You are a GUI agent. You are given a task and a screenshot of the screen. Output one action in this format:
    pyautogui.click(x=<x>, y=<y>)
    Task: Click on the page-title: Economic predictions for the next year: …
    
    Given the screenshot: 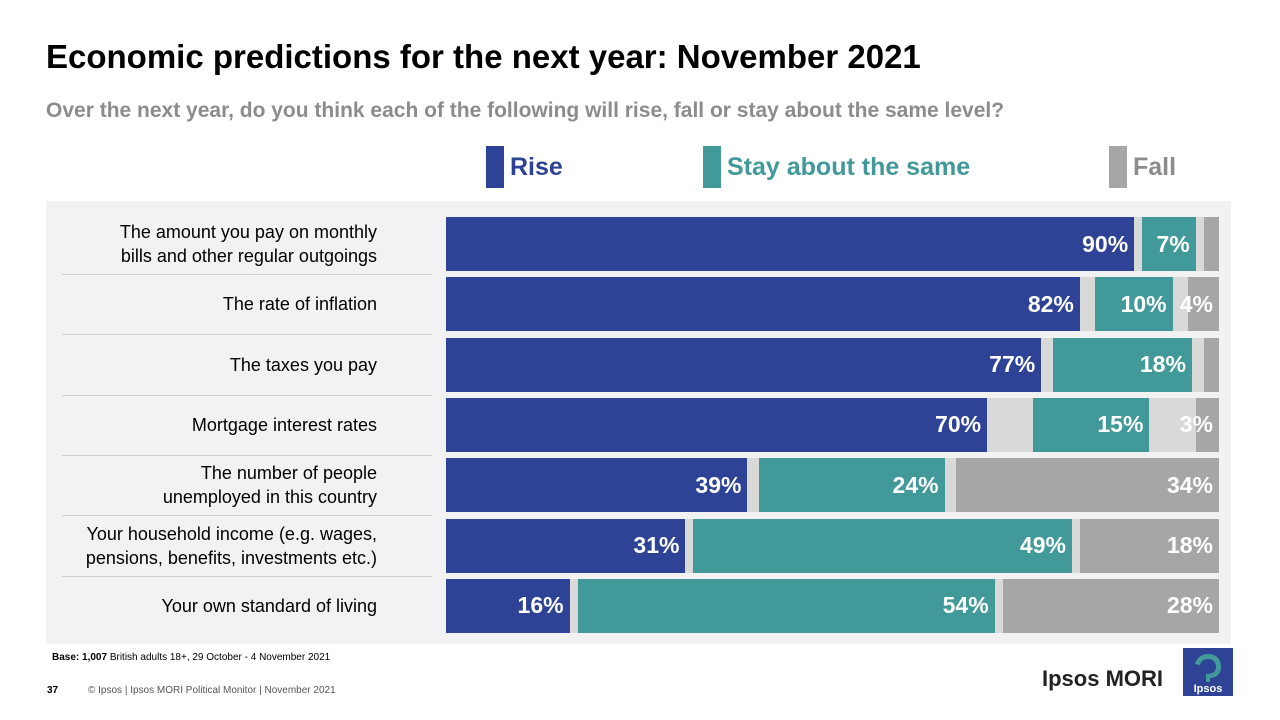 What is the action you would take?
    pyautogui.click(x=483, y=56)
    